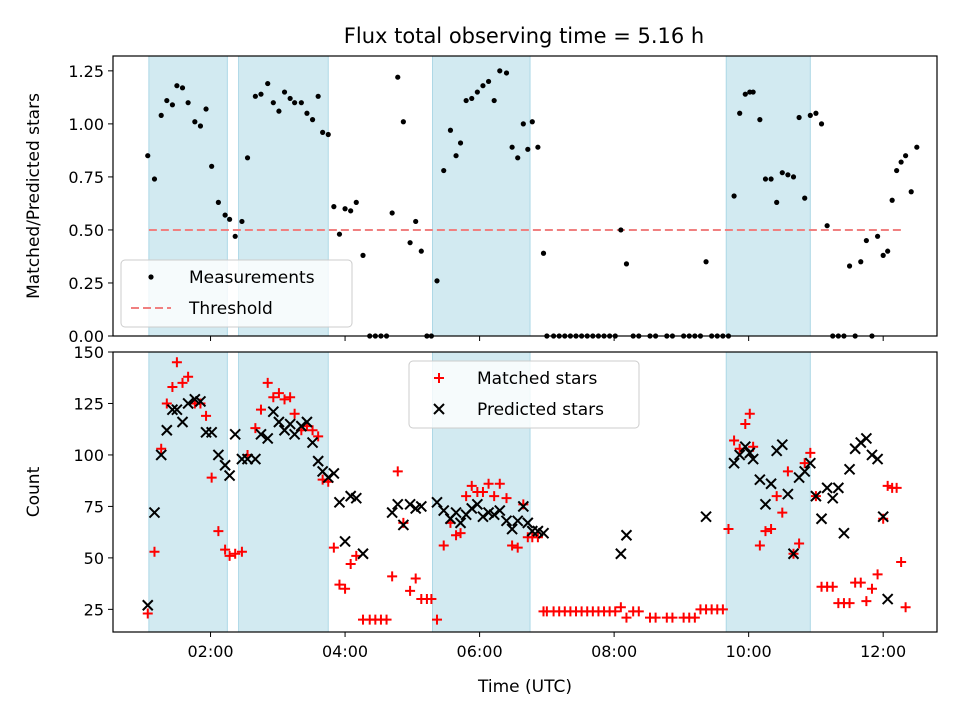  Describe the element at coordinates (88, 455) in the screenshot. I see `y-tick-label: 100` at that location.